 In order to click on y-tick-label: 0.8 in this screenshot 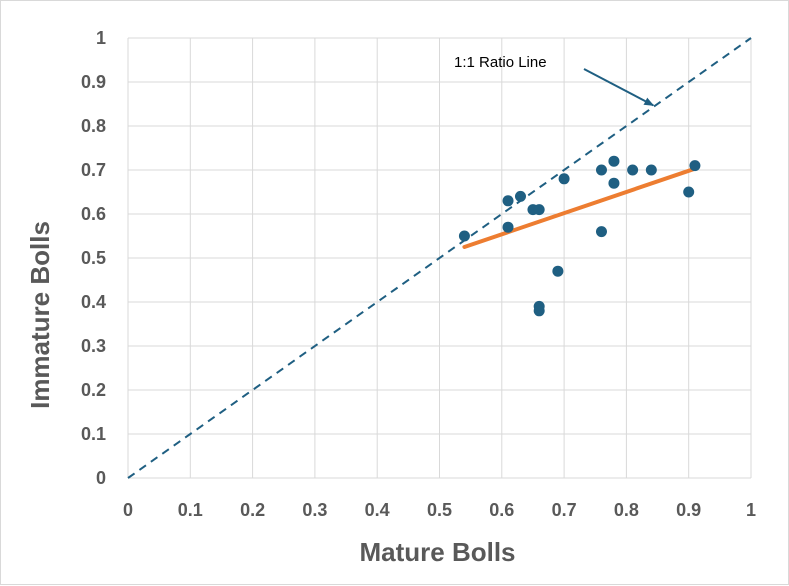, I will do `click(93, 126)`.